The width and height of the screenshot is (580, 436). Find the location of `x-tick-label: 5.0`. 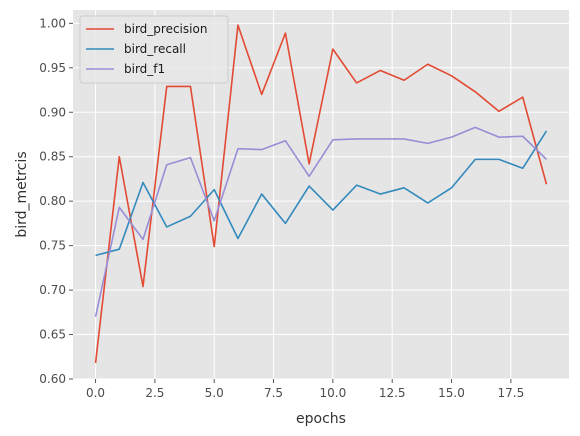

x-tick-label: 5.0 is located at coordinates (214, 393).